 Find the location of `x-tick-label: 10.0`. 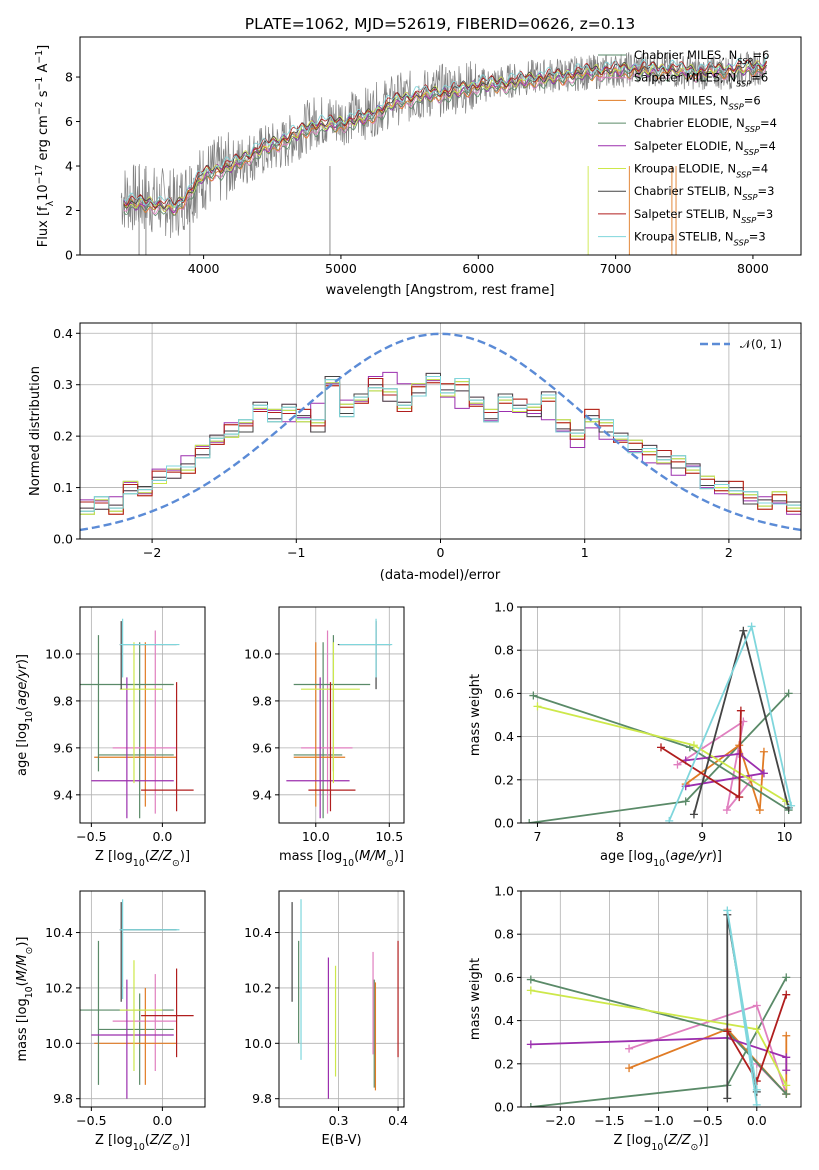

x-tick-label: 10.0 is located at coordinates (316, 836).